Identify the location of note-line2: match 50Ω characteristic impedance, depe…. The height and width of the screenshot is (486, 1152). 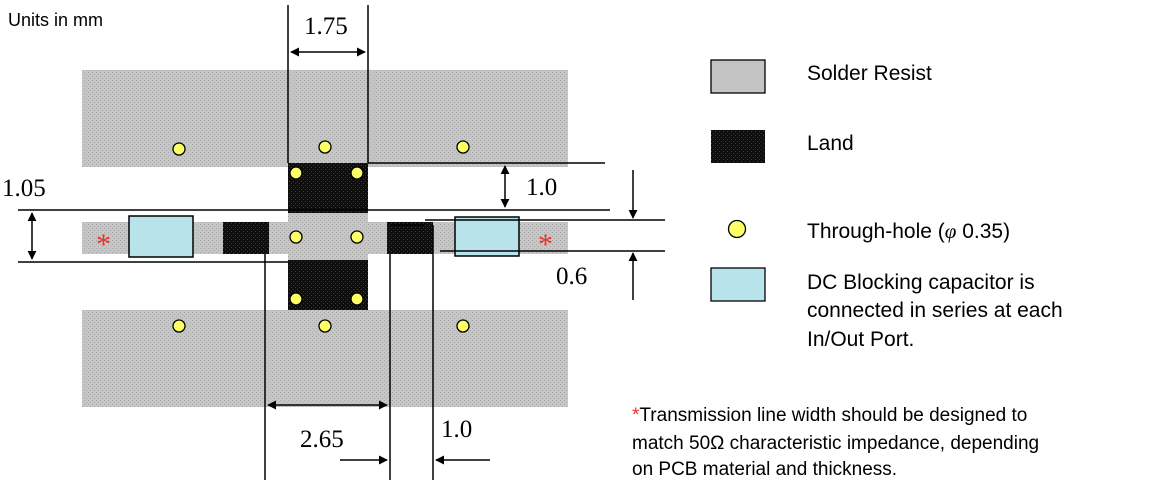
(835, 443).